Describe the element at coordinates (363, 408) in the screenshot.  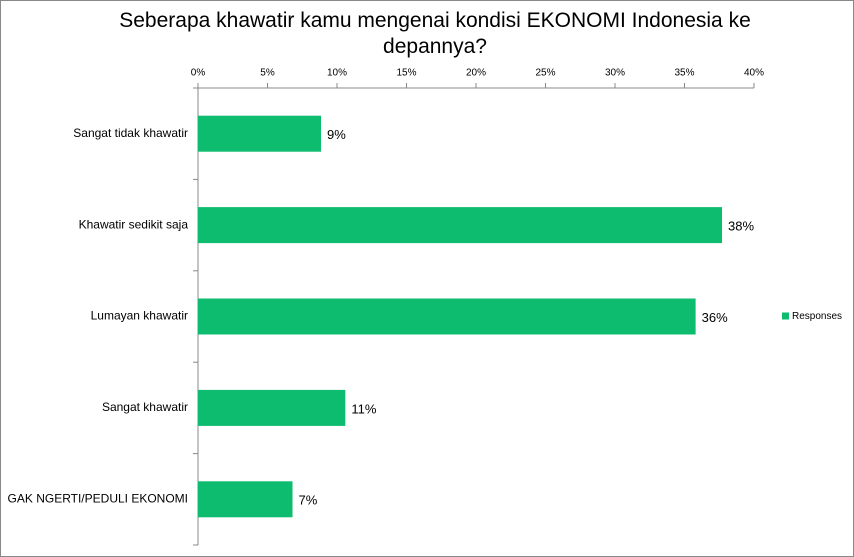
I see `data-label: 11%` at that location.